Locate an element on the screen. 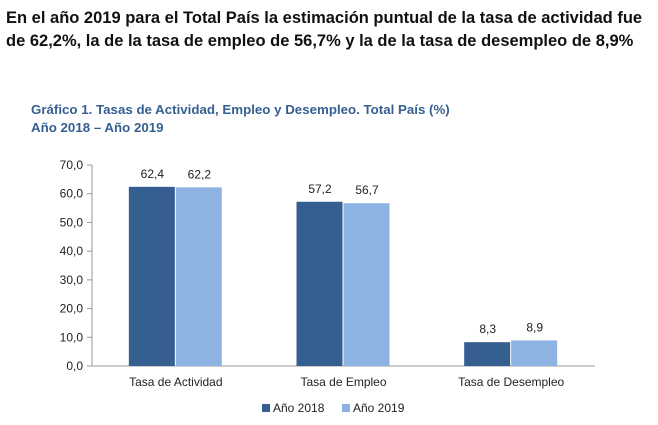 The height and width of the screenshot is (425, 658). category-label: Tasa de Actividad is located at coordinates (175, 382).